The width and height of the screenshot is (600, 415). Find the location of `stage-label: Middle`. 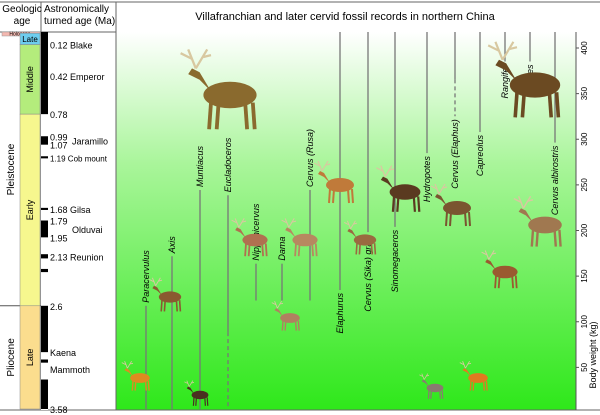

stage-label: Middle is located at coordinates (30, 79).